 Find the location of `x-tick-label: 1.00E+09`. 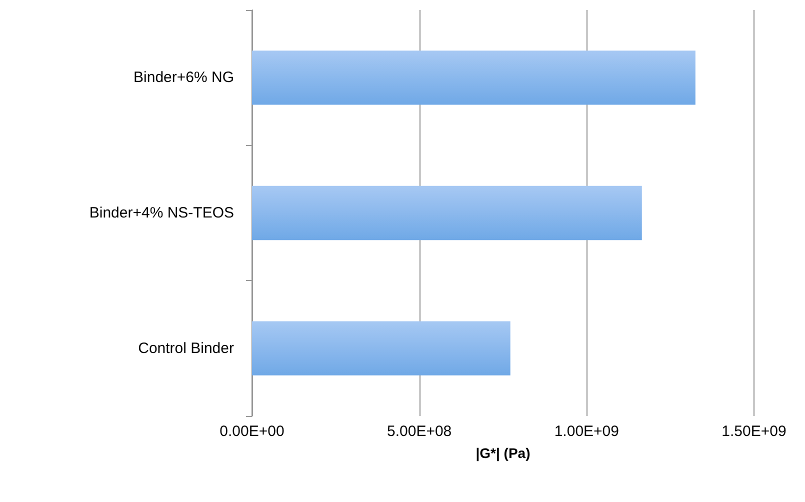

x-tick-label: 1.00E+09 is located at coordinates (586, 431).